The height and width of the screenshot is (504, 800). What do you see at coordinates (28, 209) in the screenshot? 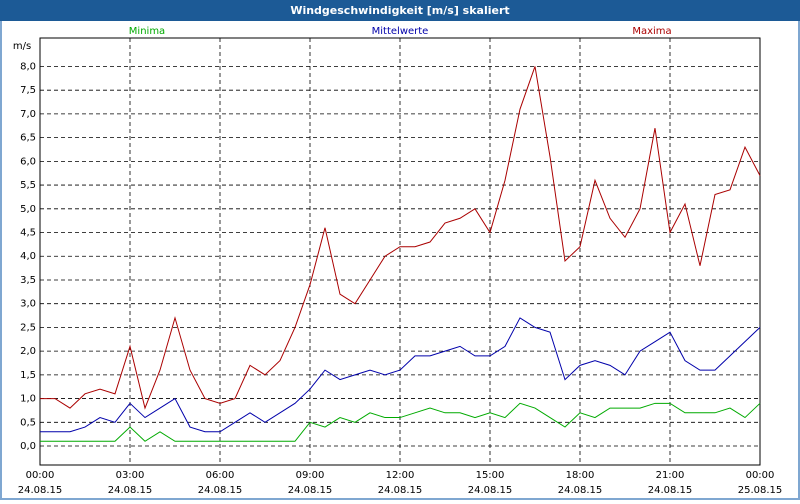
I see `y-tick-label: 5,0` at bounding box center [28, 209].